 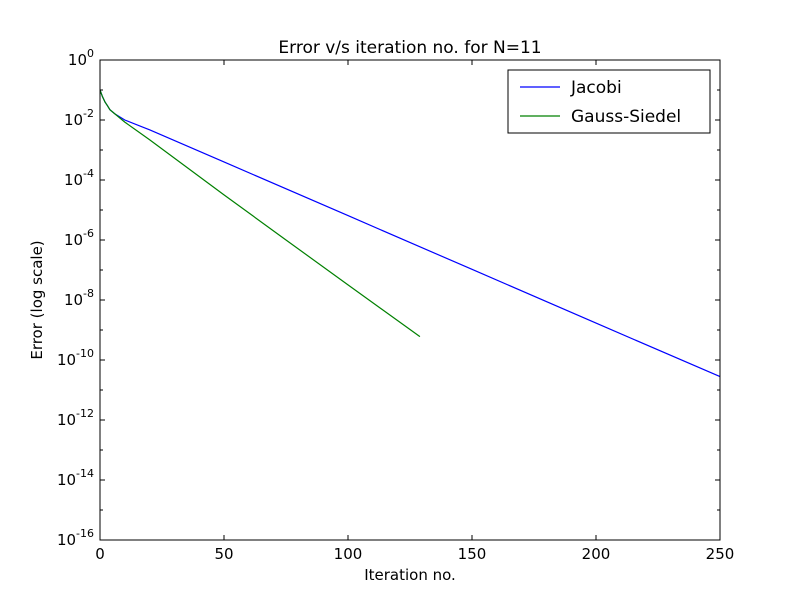 What do you see at coordinates (596, 88) in the screenshot?
I see `legend-label-jacobi: Jacobi` at bounding box center [596, 88].